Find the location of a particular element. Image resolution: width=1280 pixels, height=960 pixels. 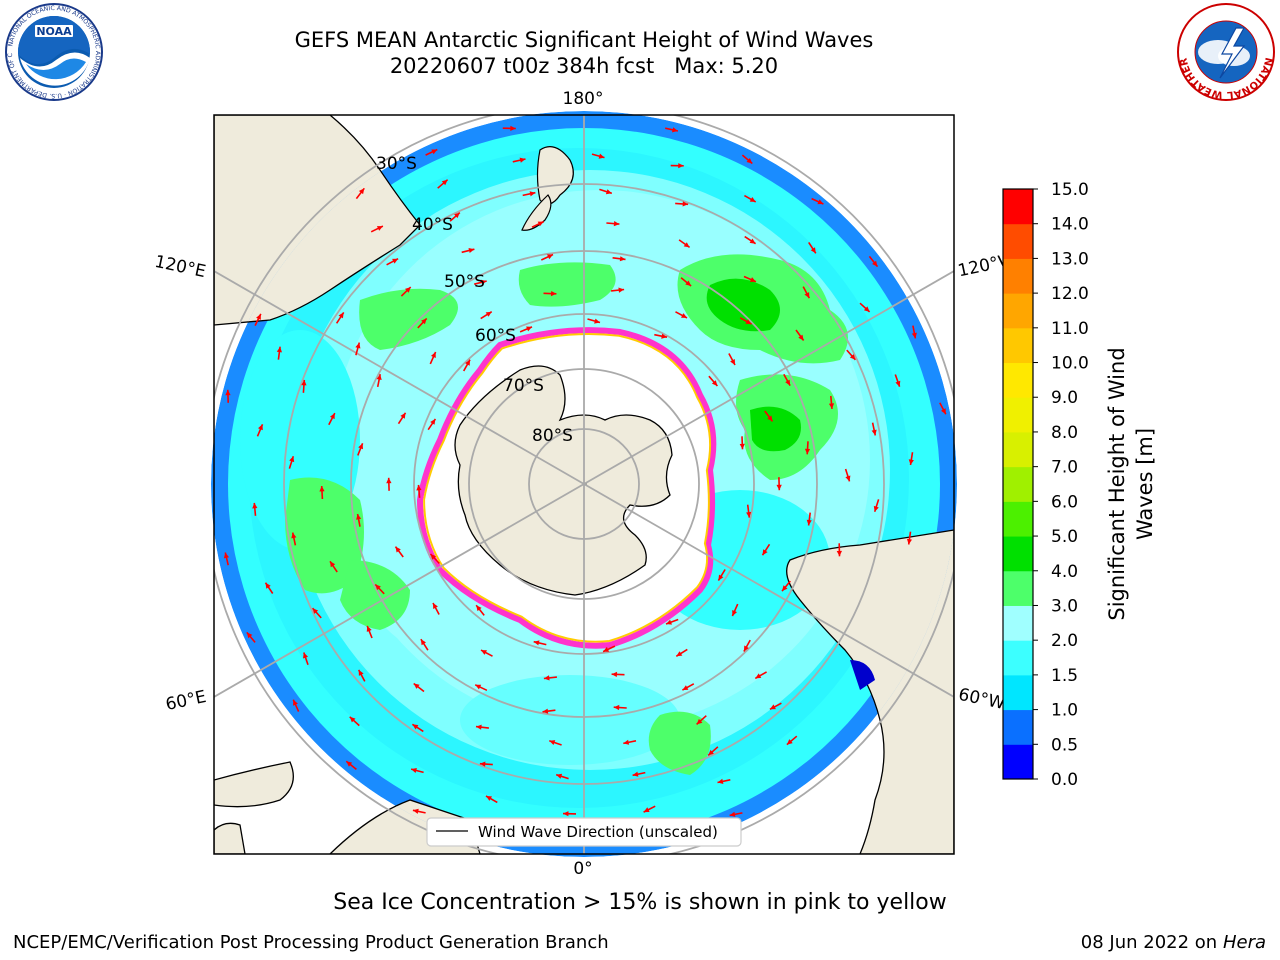

chart-subtitle: 20220607 t00z 384h fcst Max: 5.20 is located at coordinates (584, 66).